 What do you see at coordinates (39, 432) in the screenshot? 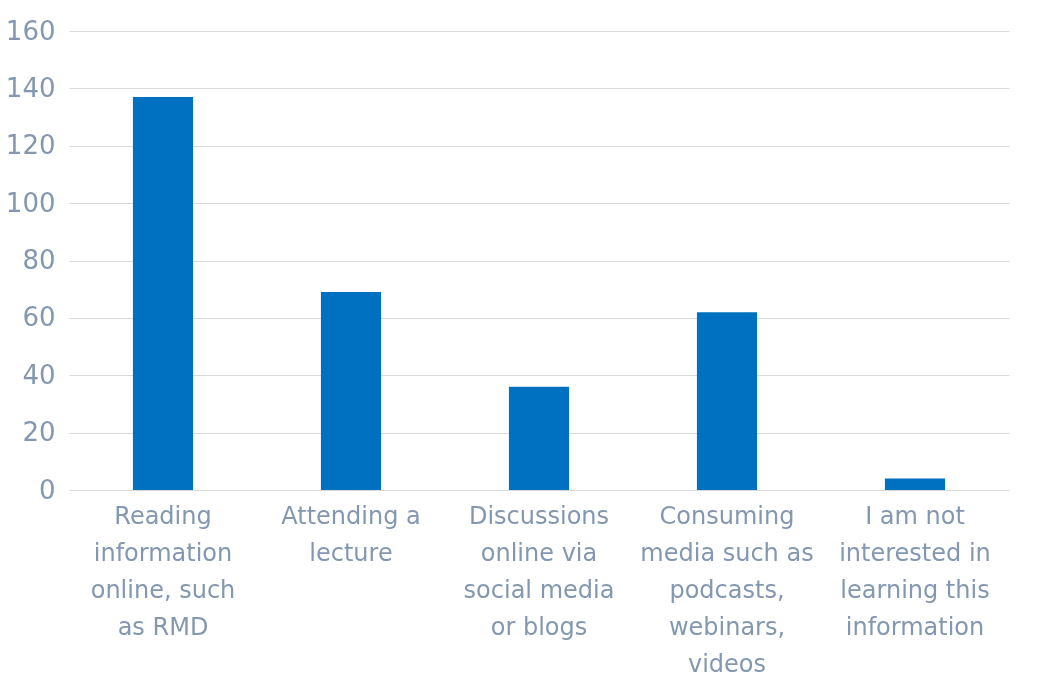
I see `y-tick-label: 20` at bounding box center [39, 432].